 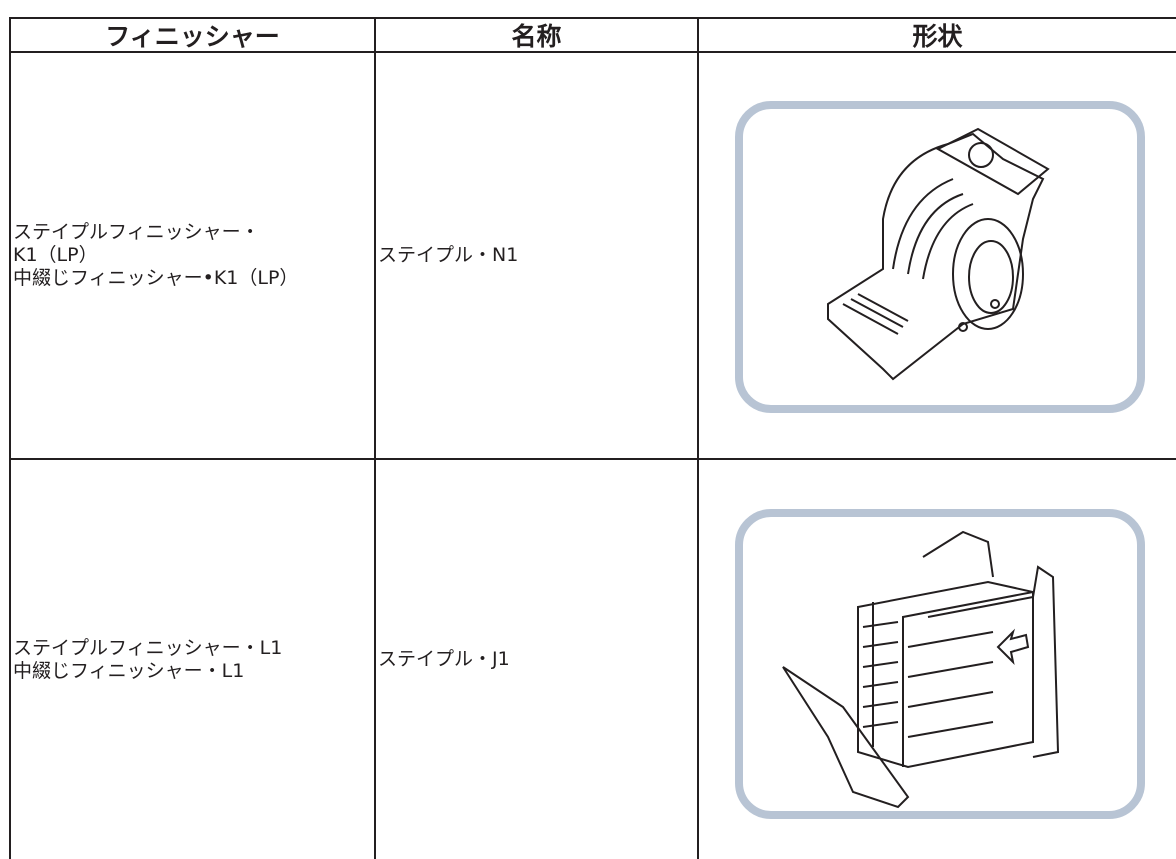 I want to click on header-cell: 名称, so click(x=536, y=36).